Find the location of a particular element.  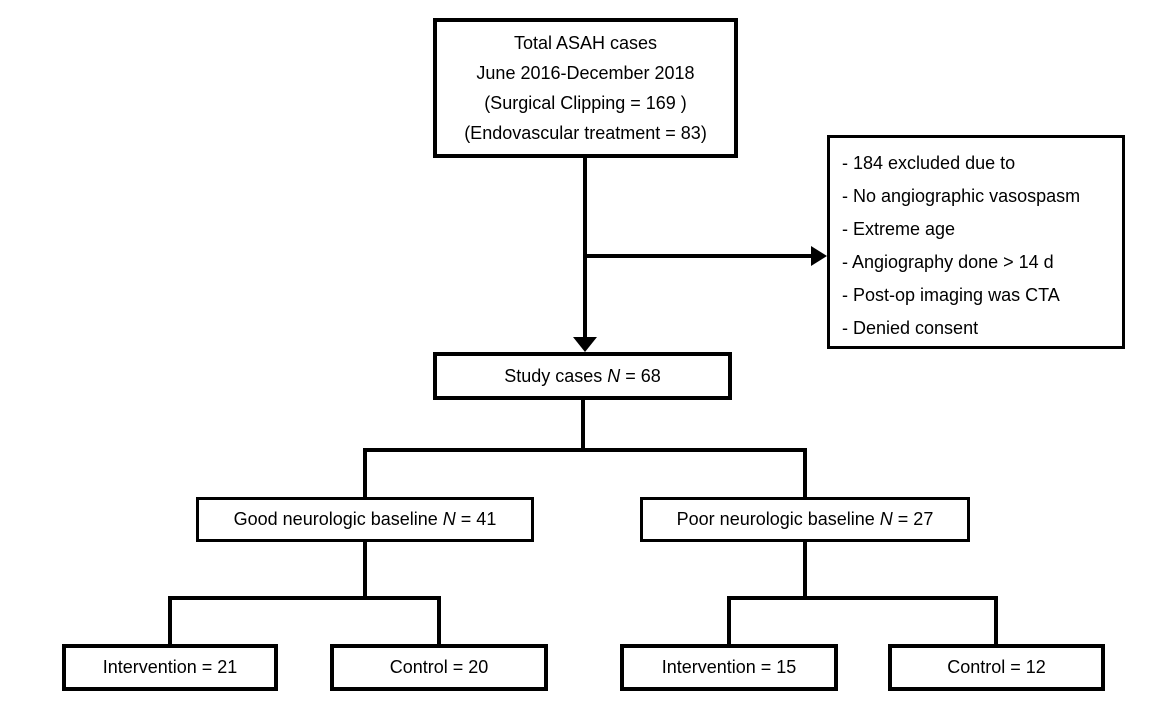

connector-study-stem is located at coordinates (583, 425).